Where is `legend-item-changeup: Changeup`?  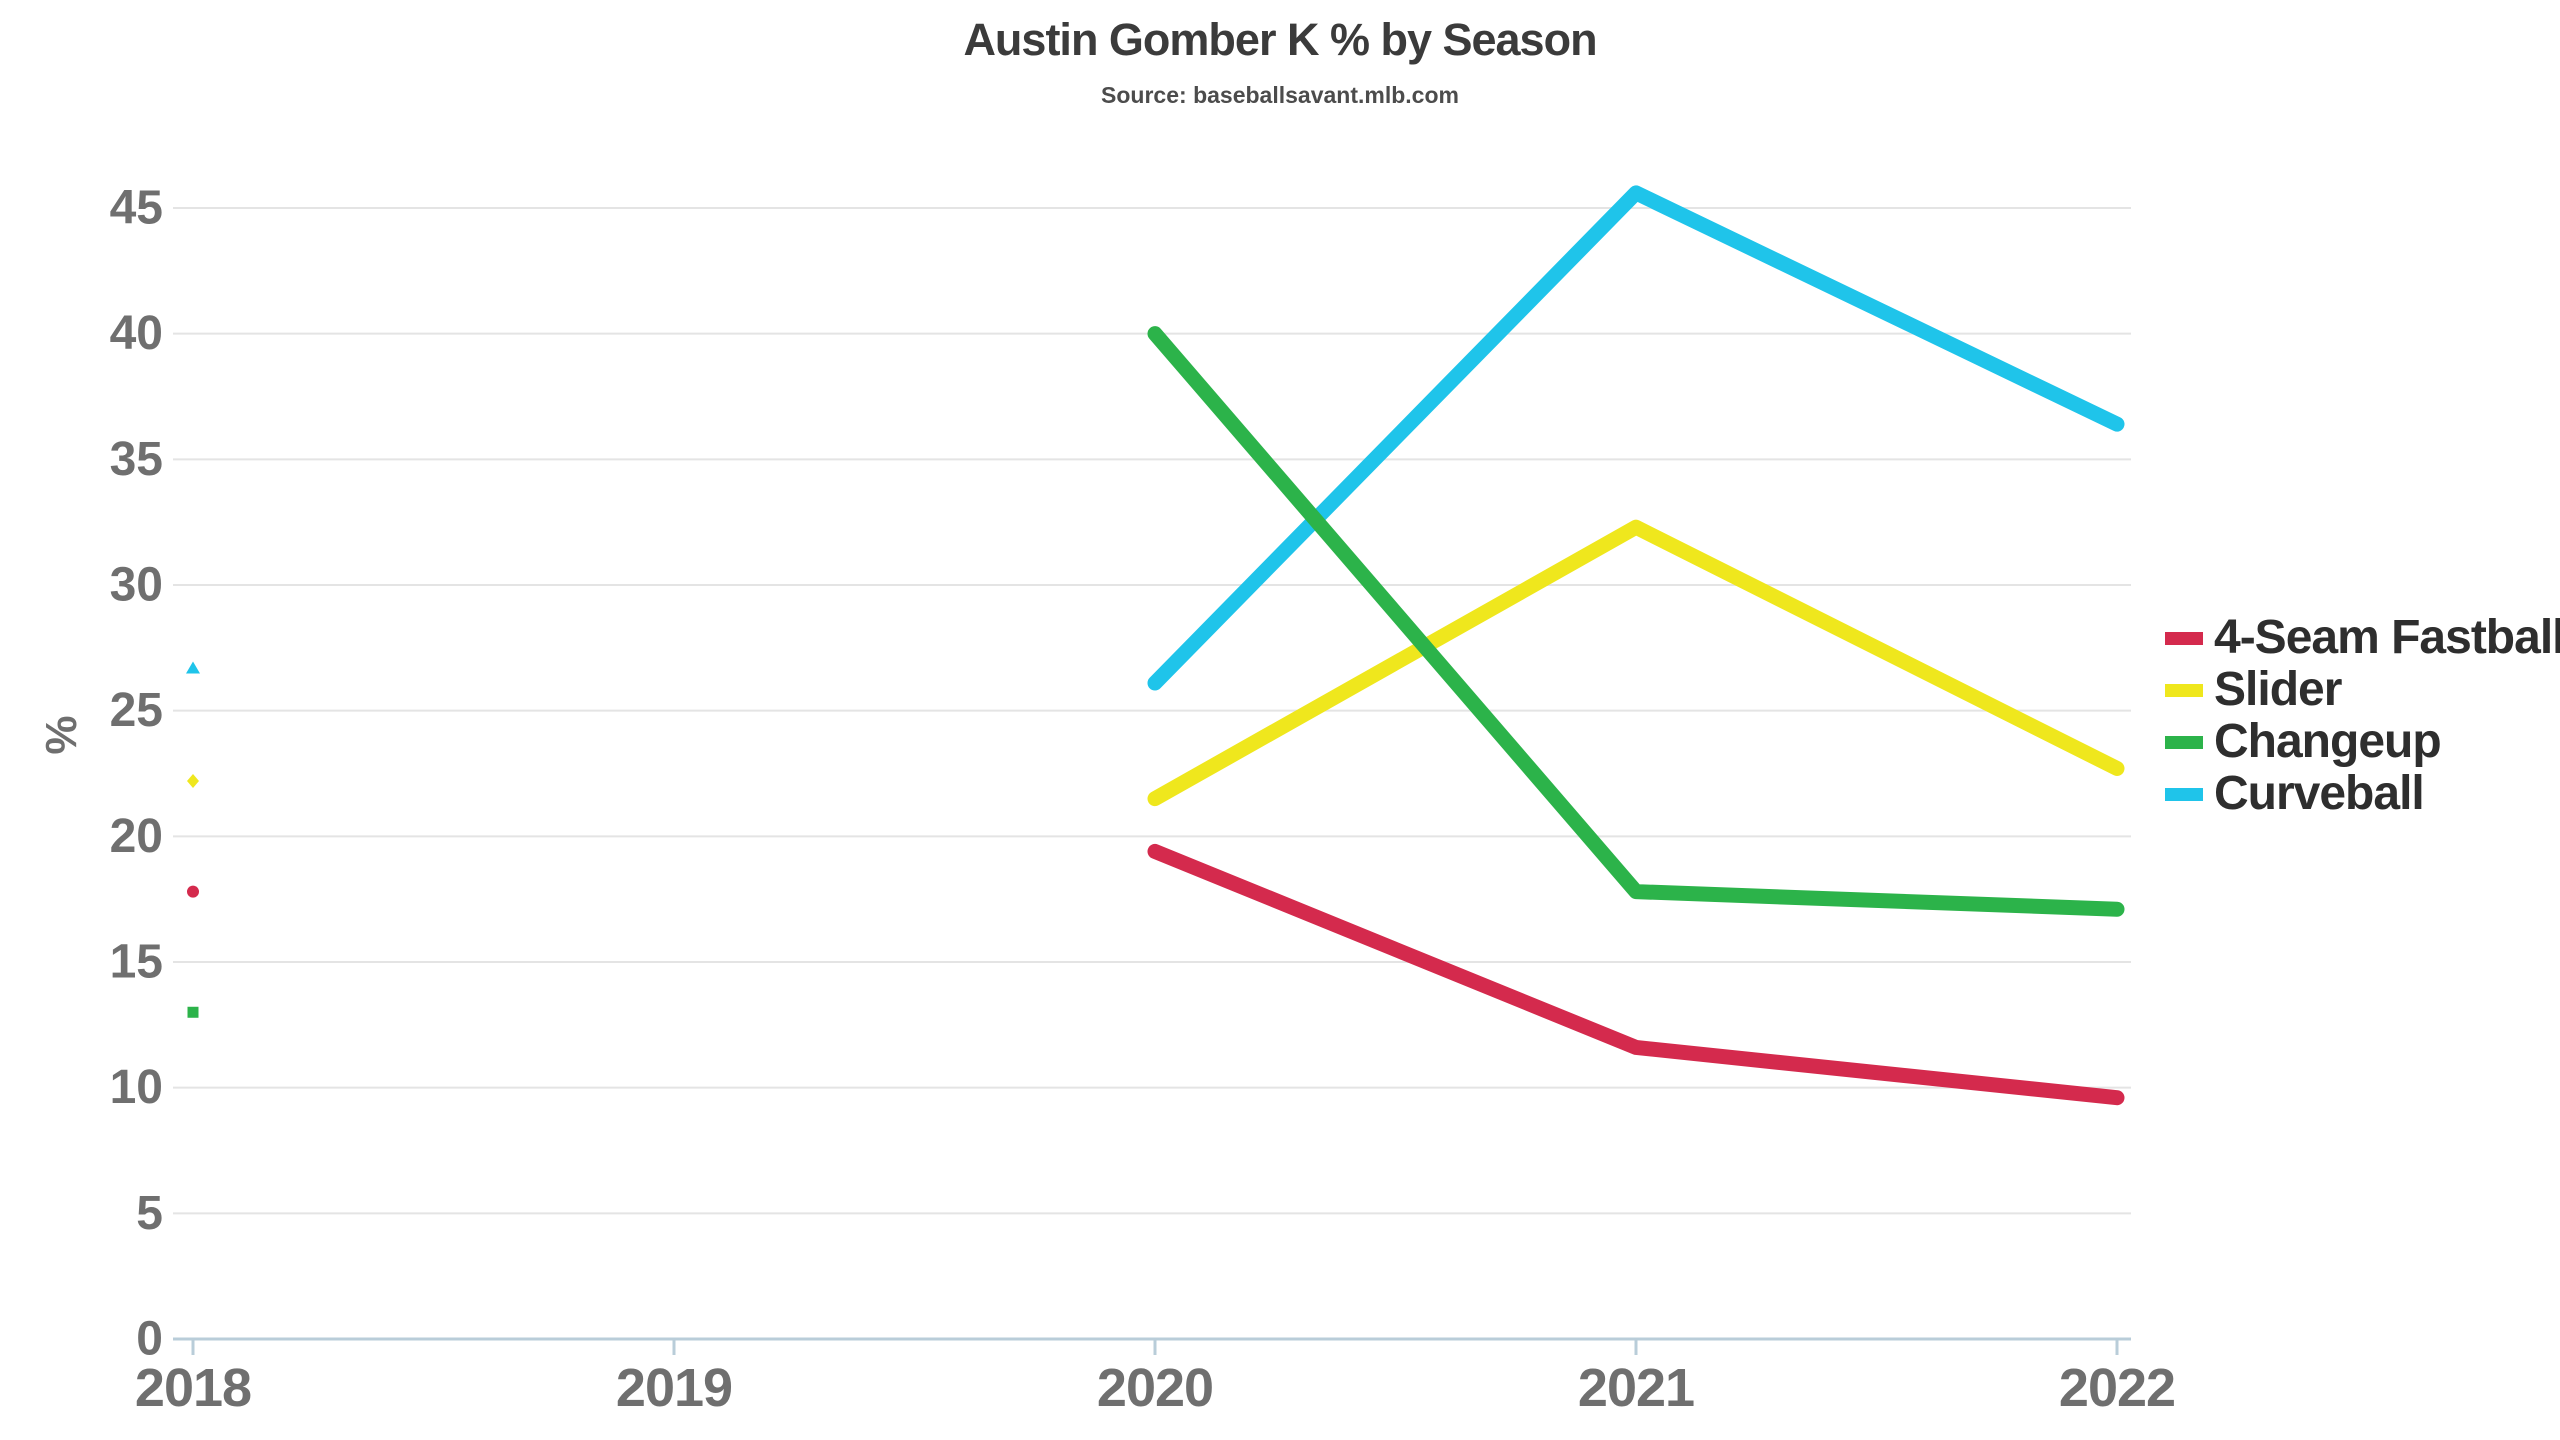
legend-item-changeup: Changeup is located at coordinates (2362, 742).